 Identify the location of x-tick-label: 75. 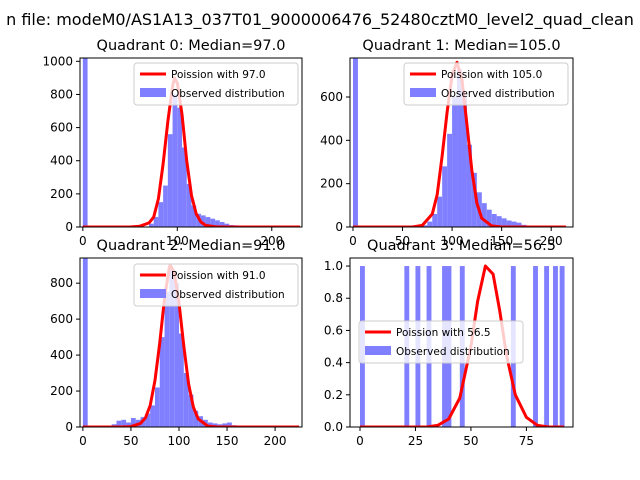
(526, 441).